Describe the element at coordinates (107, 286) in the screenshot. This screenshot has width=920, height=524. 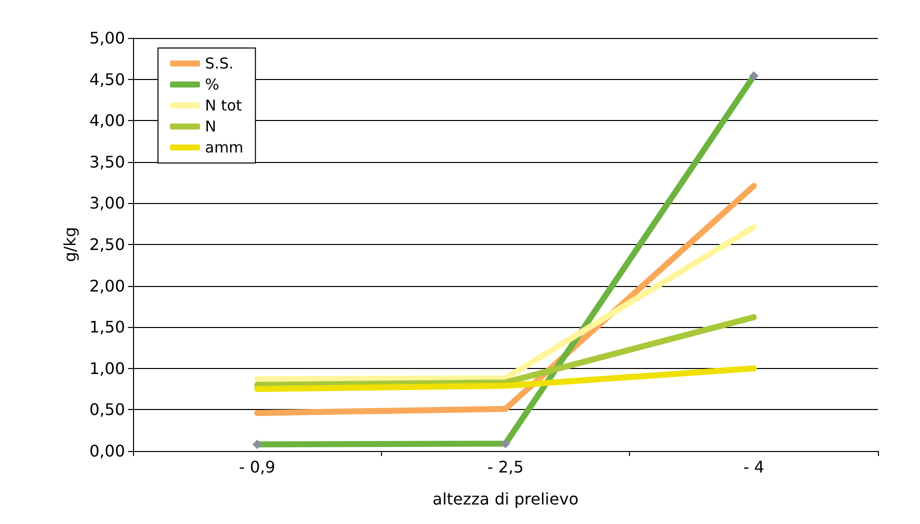
I see `y-tick-label: 2,00` at that location.